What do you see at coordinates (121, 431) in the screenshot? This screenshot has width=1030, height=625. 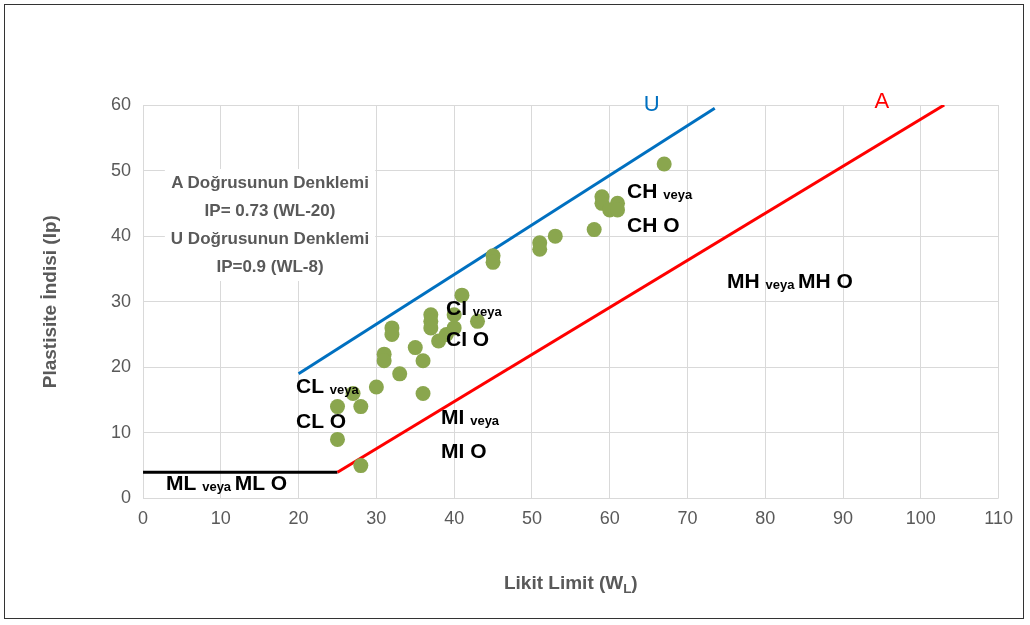 I see `y-tick-label: 10` at bounding box center [121, 431].